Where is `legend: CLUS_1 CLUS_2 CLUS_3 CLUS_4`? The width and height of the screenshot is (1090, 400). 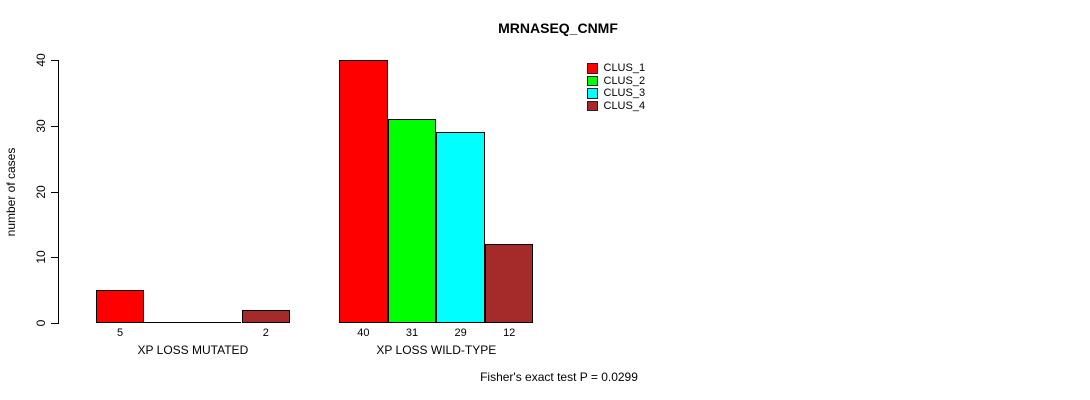
legend: CLUS_1 CLUS_2 CLUS_3 CLUS_4 is located at coordinates (616, 87).